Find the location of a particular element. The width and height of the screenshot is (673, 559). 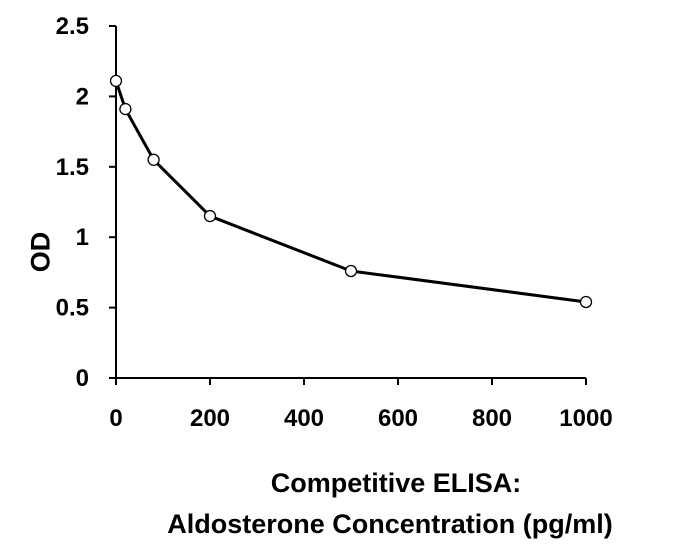

y-ticks: 0 0.5 1 1.5 2 2.5 is located at coordinates (86, 202).